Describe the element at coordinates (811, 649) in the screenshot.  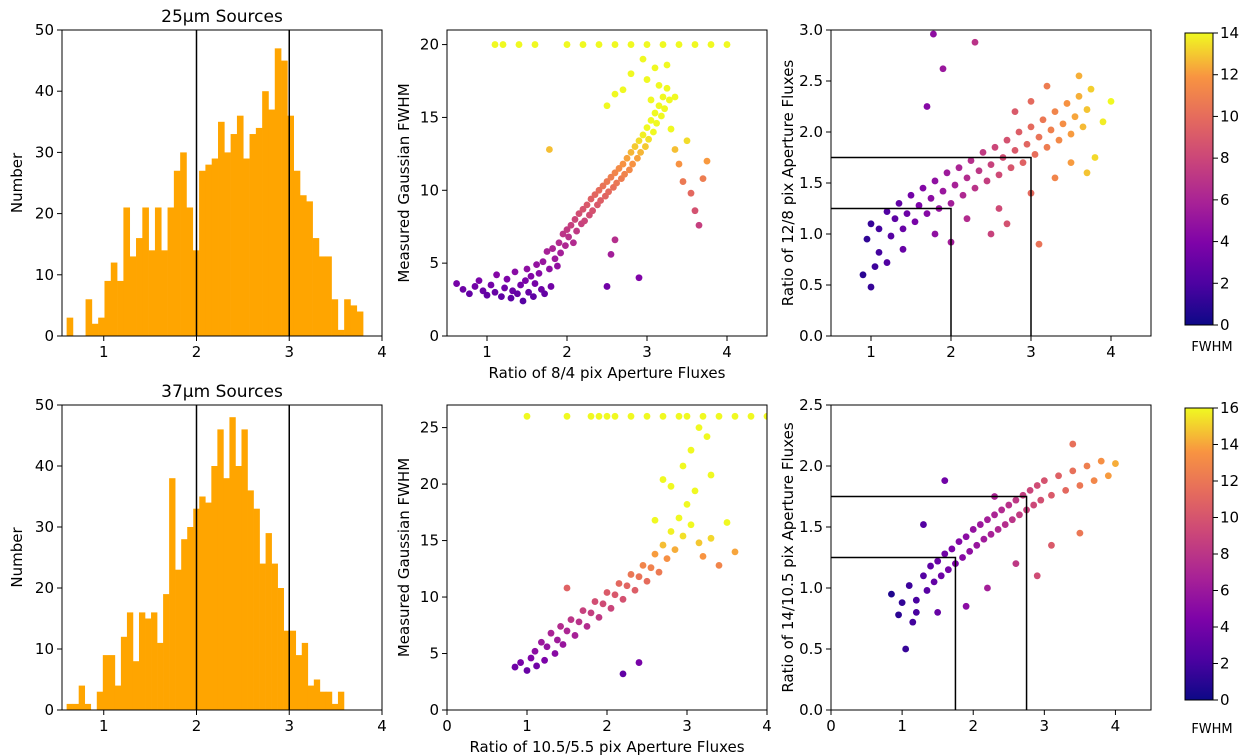
I see `y-tick-label: 0.5` at that location.